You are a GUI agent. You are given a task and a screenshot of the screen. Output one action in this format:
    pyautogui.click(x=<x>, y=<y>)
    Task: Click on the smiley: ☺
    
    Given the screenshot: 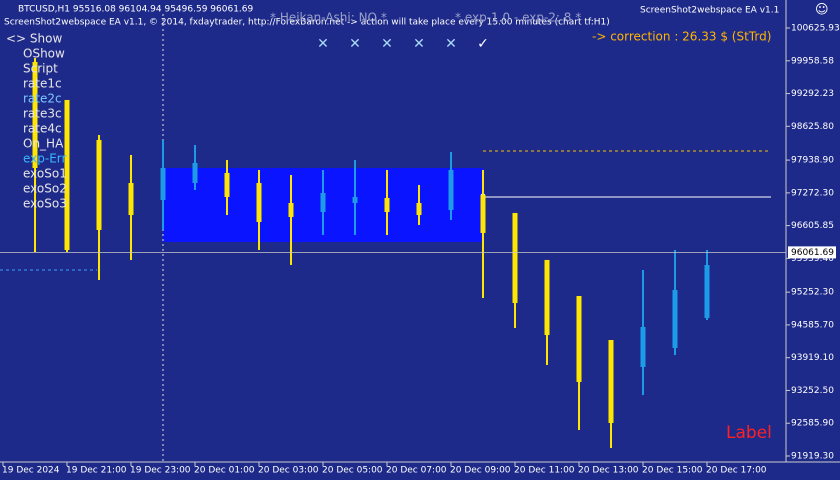 What is the action you would take?
    pyautogui.click(x=822, y=10)
    